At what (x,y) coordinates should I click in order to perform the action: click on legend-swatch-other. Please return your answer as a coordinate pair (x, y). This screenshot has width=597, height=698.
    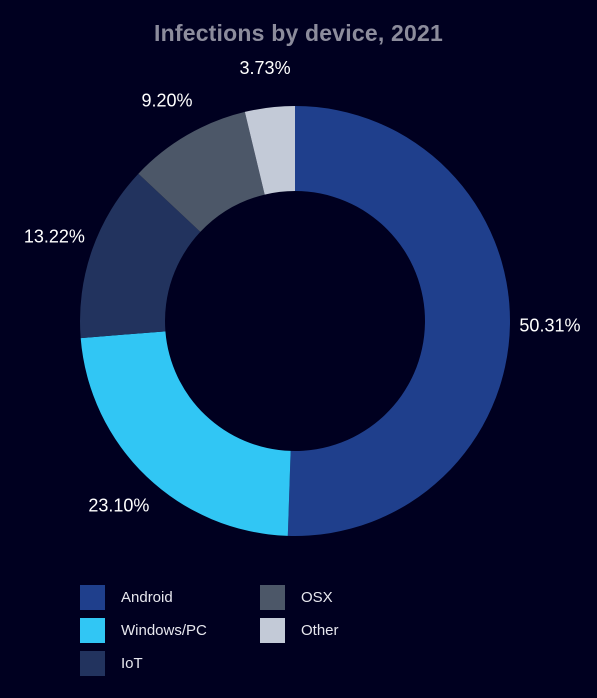
    Looking at the image, I should click on (272, 630).